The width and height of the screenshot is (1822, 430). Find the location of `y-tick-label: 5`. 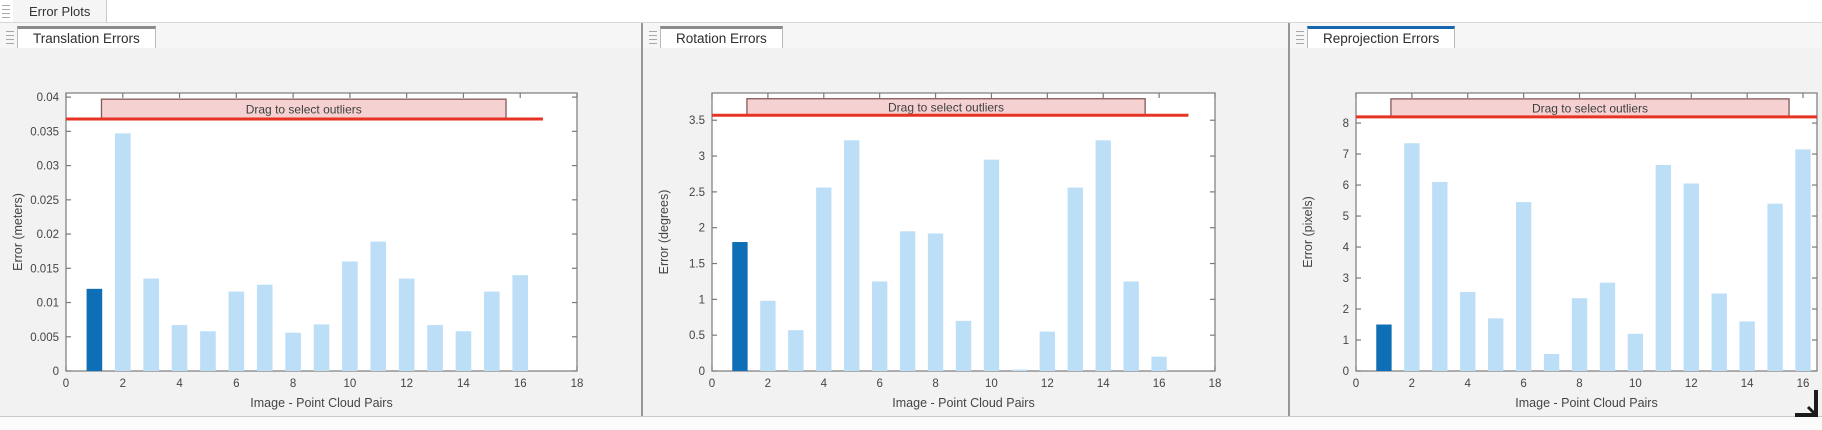

y-tick-label: 5 is located at coordinates (1346, 217).